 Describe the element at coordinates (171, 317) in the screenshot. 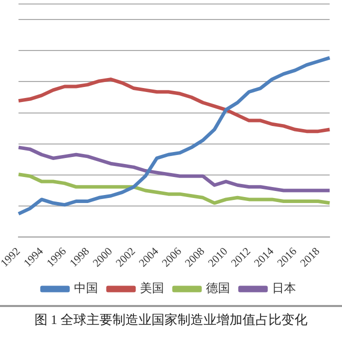

I see `text: 图 1 全球主要制造业国家制造业增加值占比变化` at that location.